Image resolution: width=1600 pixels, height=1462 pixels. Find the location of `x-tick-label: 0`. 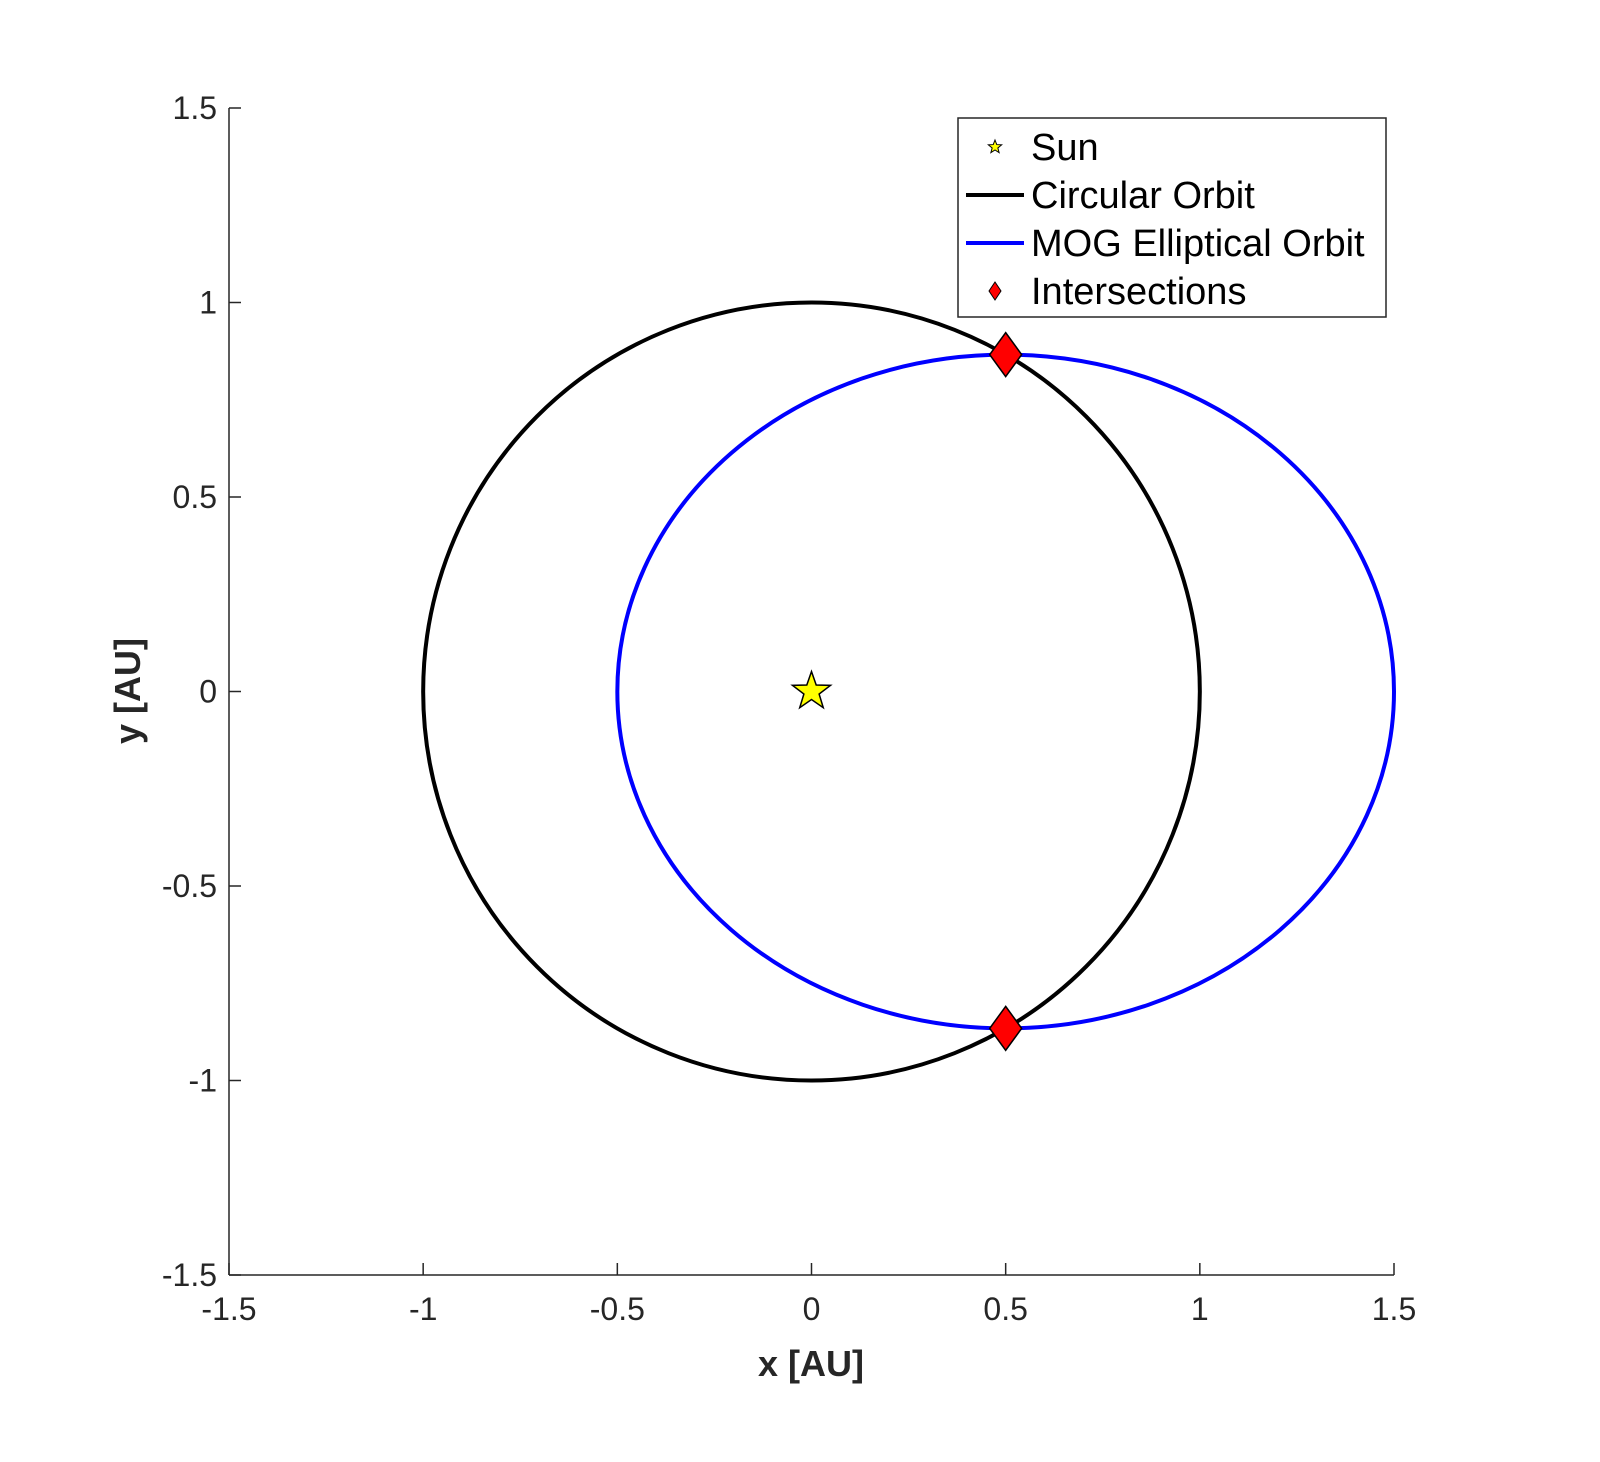

x-tick-label: 0 is located at coordinates (812, 1309).